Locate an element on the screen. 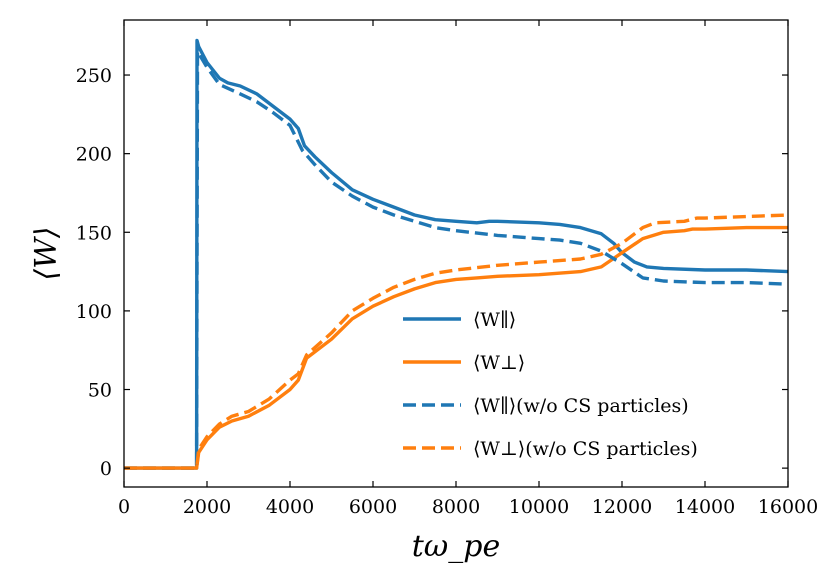 The height and width of the screenshot is (586, 830). x-axis-label: tω_pe is located at coordinates (456, 546).